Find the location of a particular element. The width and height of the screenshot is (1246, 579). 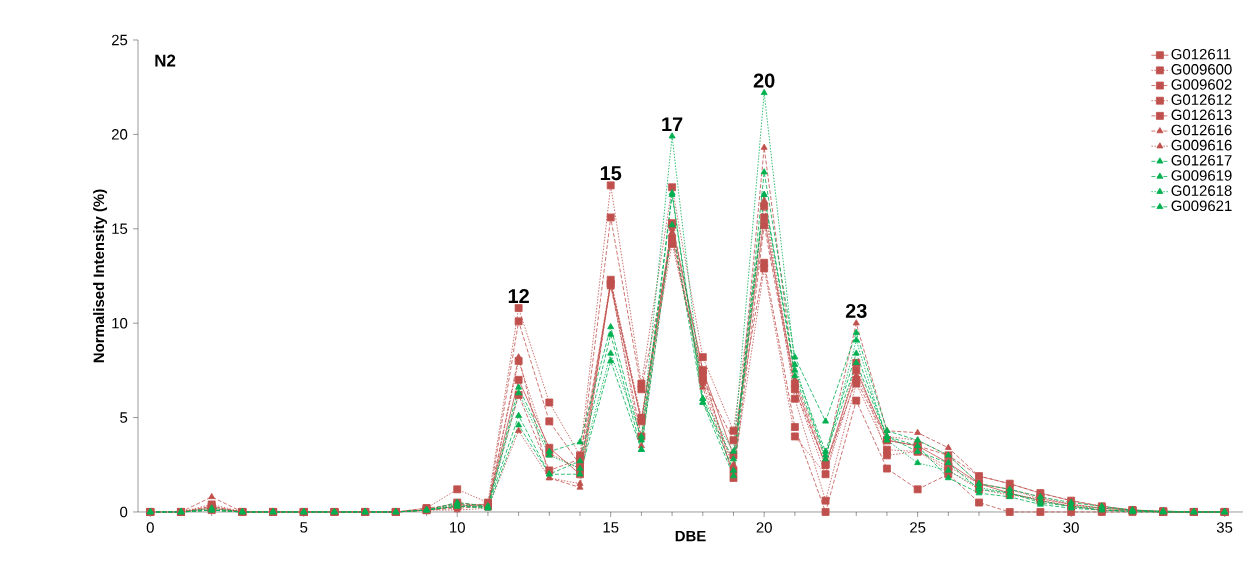

legend-label: G012611 is located at coordinates (1201, 54).